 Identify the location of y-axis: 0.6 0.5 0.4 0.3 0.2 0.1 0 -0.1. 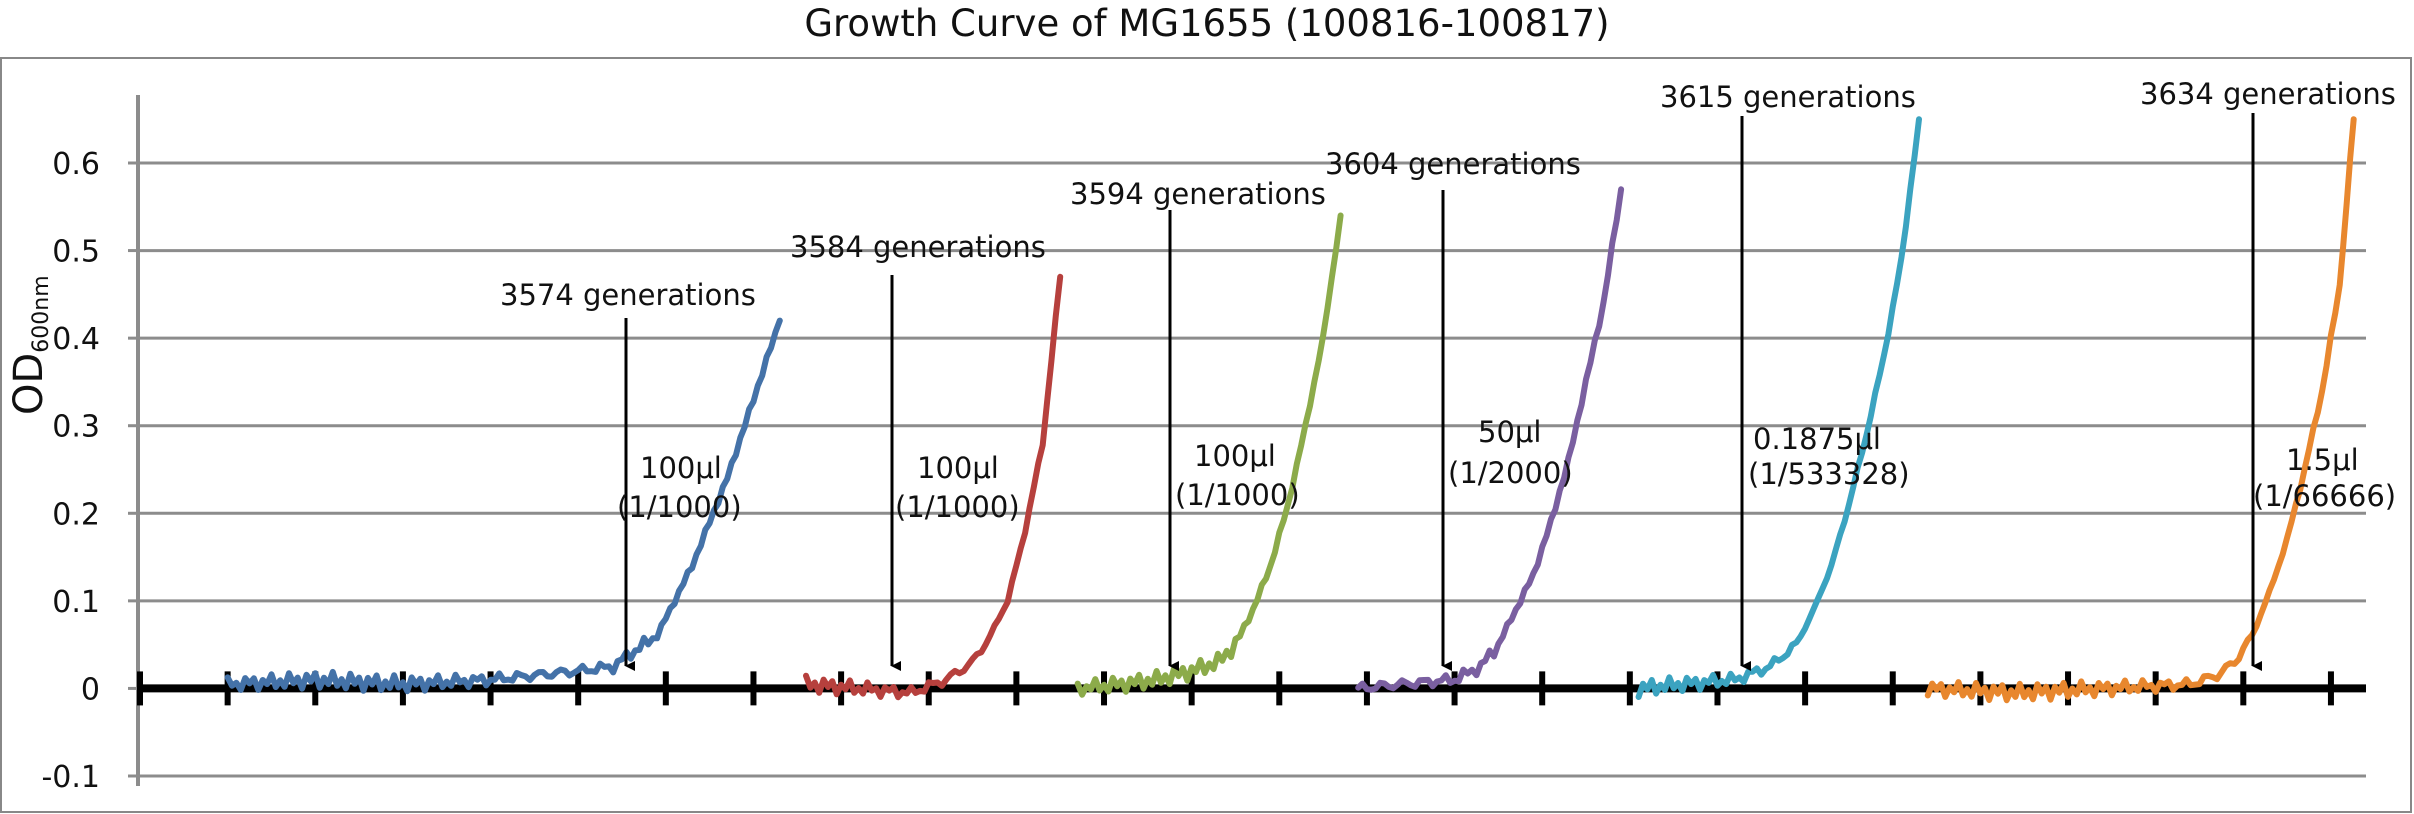
(90, 445).